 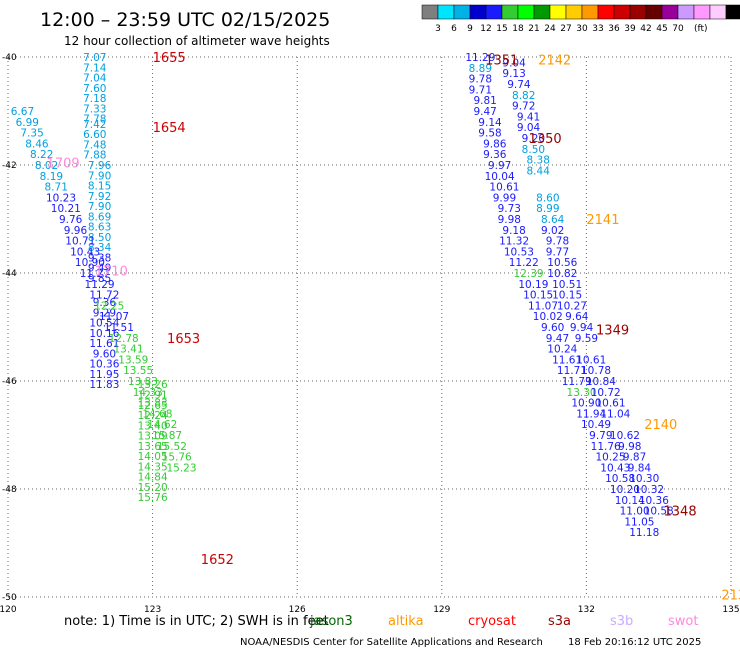 I want to click on wave-height-value: 9.14, so click(x=490, y=123).